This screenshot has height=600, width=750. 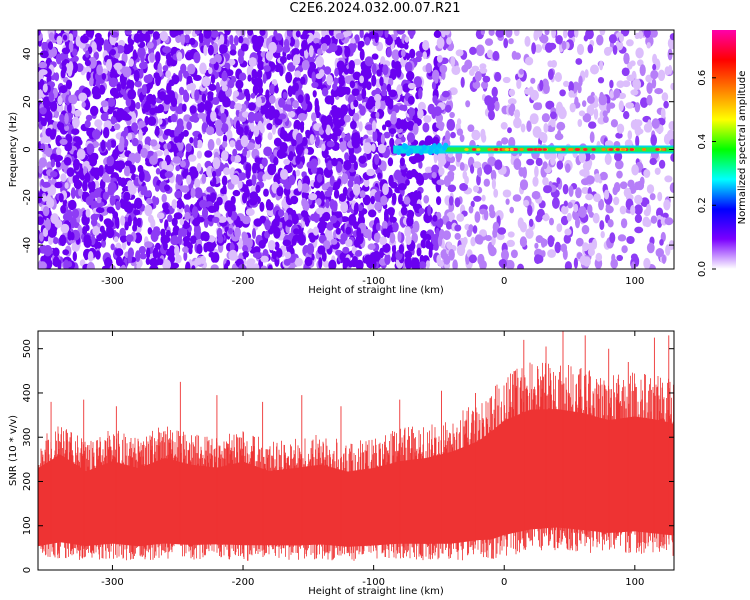 I want to click on y-tick-label: 0, so click(x=27, y=149).